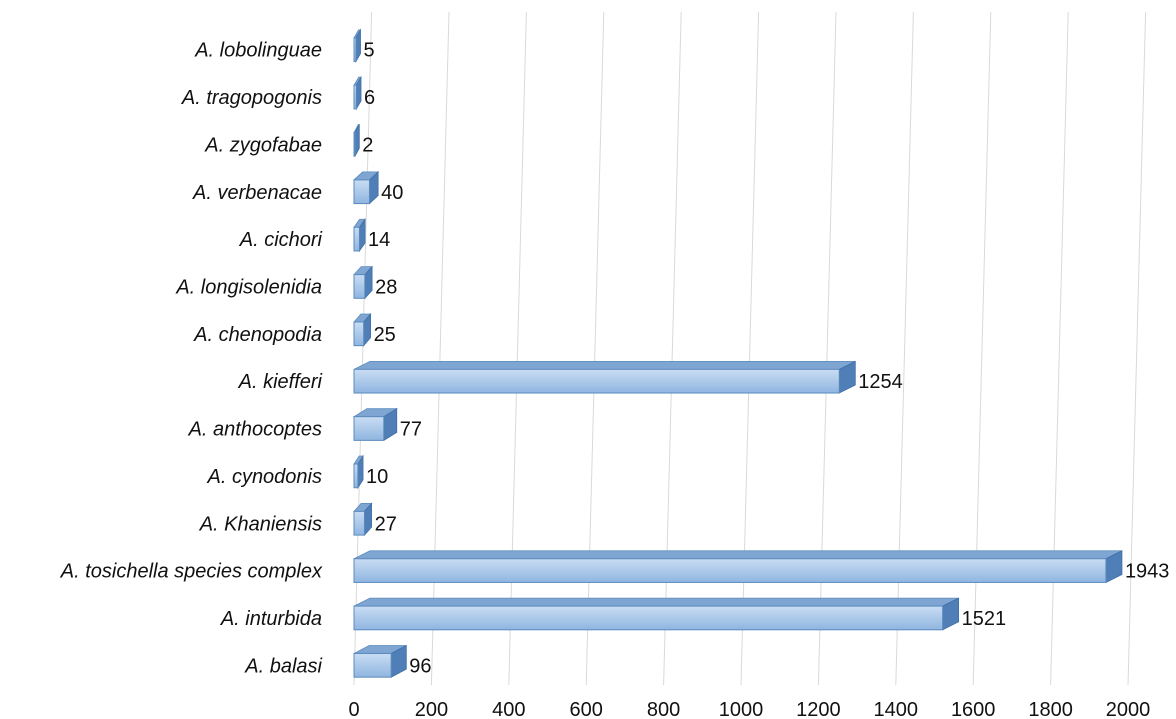 The image size is (1176, 719). What do you see at coordinates (283, 666) in the screenshot?
I see `category-label: A. balasi` at bounding box center [283, 666].